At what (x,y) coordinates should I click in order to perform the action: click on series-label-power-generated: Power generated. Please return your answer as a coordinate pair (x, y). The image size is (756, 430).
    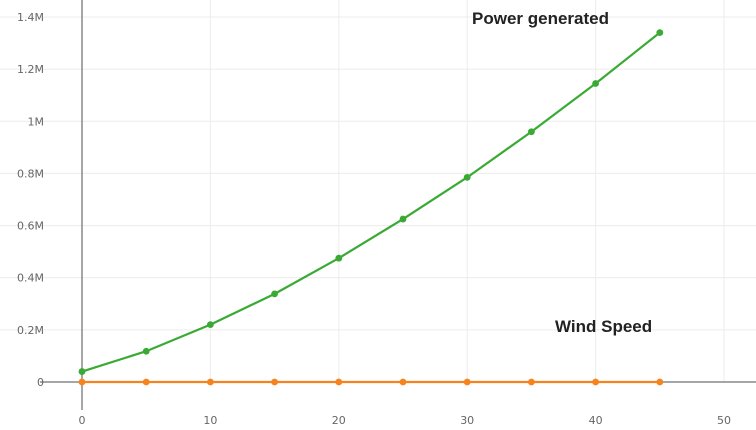
    Looking at the image, I should click on (540, 18).